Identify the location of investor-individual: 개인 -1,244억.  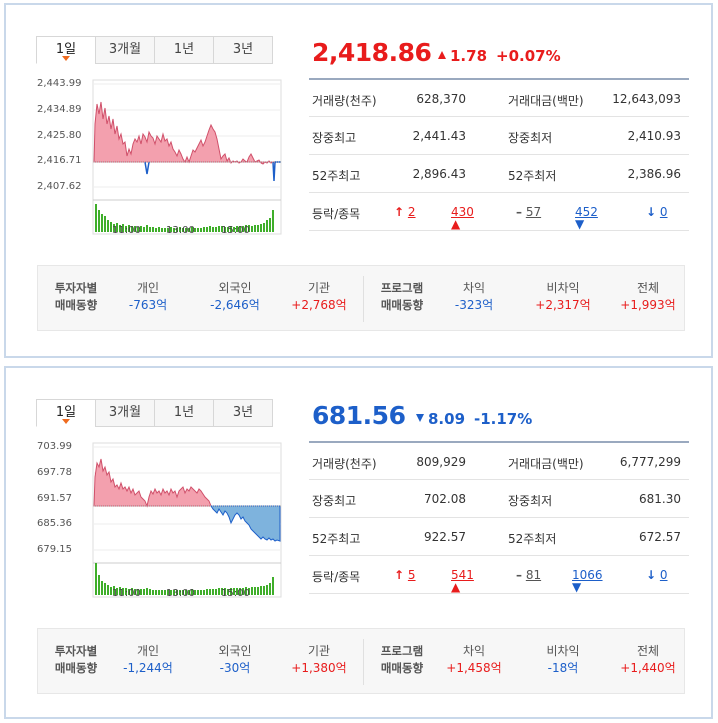
(148, 659).